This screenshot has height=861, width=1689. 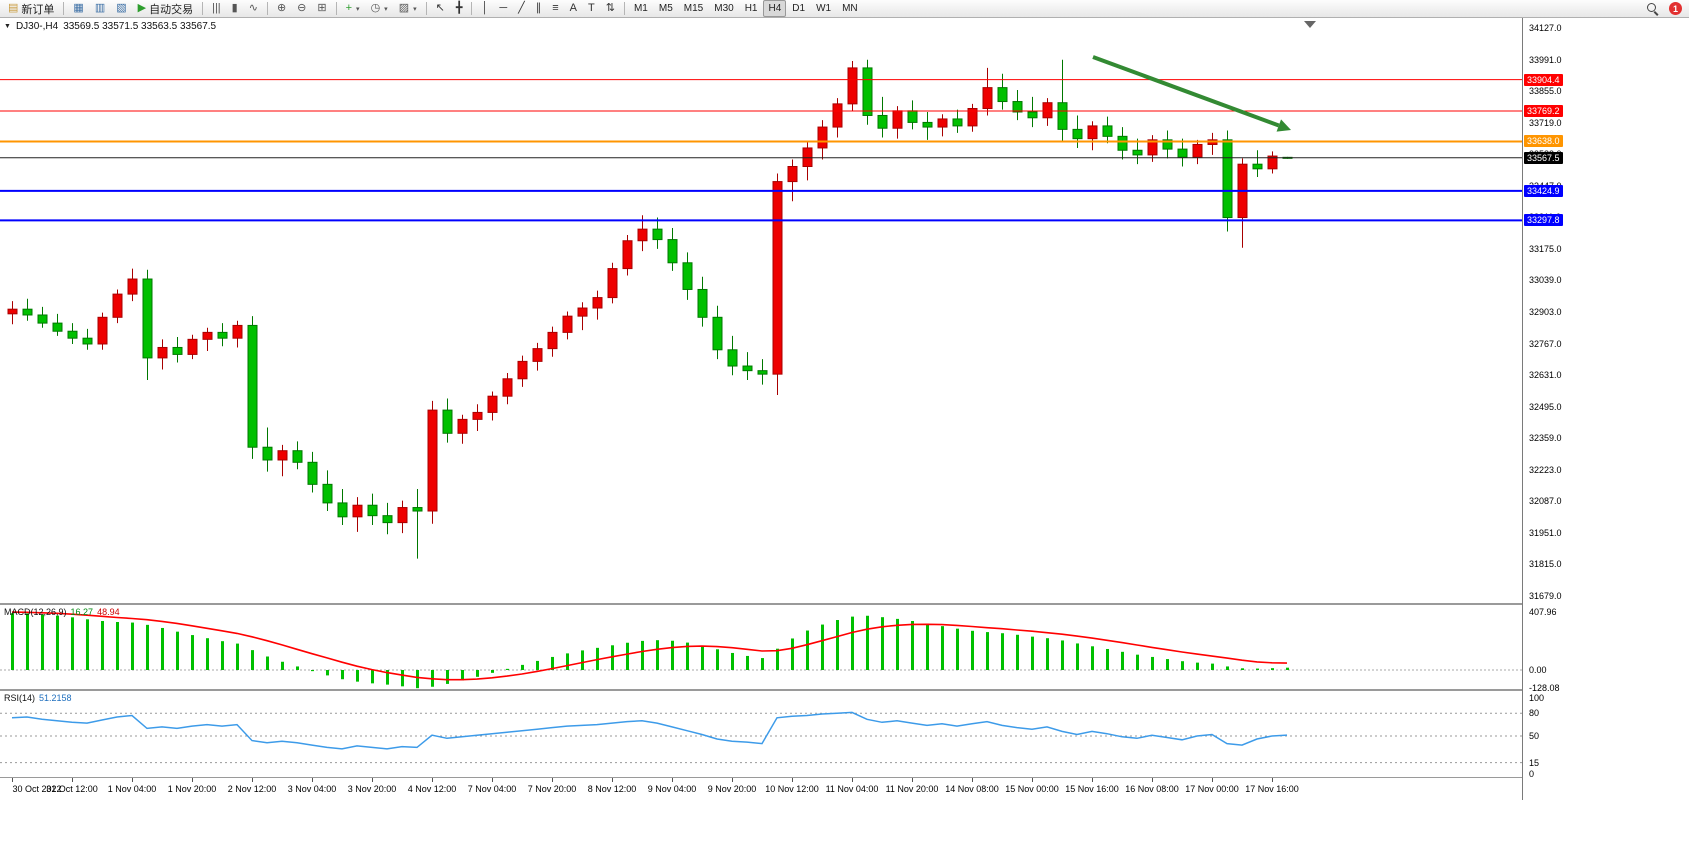 What do you see at coordinates (824, 8) in the screenshot?
I see `timeframe-button-w1: W1` at bounding box center [824, 8].